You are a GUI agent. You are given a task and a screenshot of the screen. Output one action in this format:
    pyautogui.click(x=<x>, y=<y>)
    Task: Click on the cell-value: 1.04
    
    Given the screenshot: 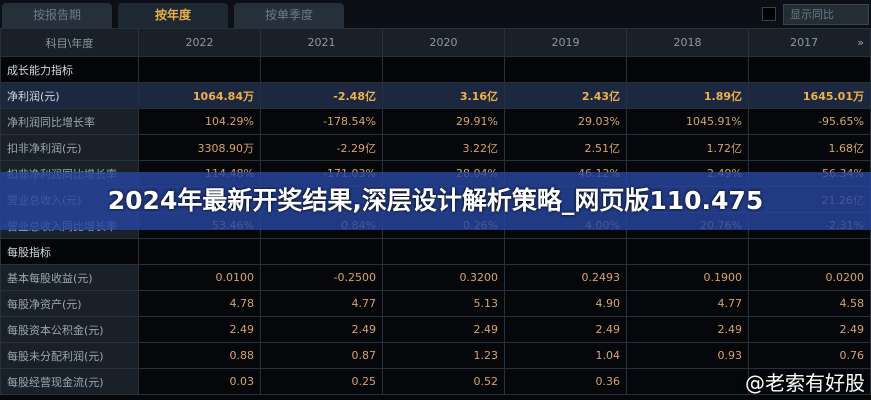 What is the action you would take?
    pyautogui.click(x=565, y=355)
    